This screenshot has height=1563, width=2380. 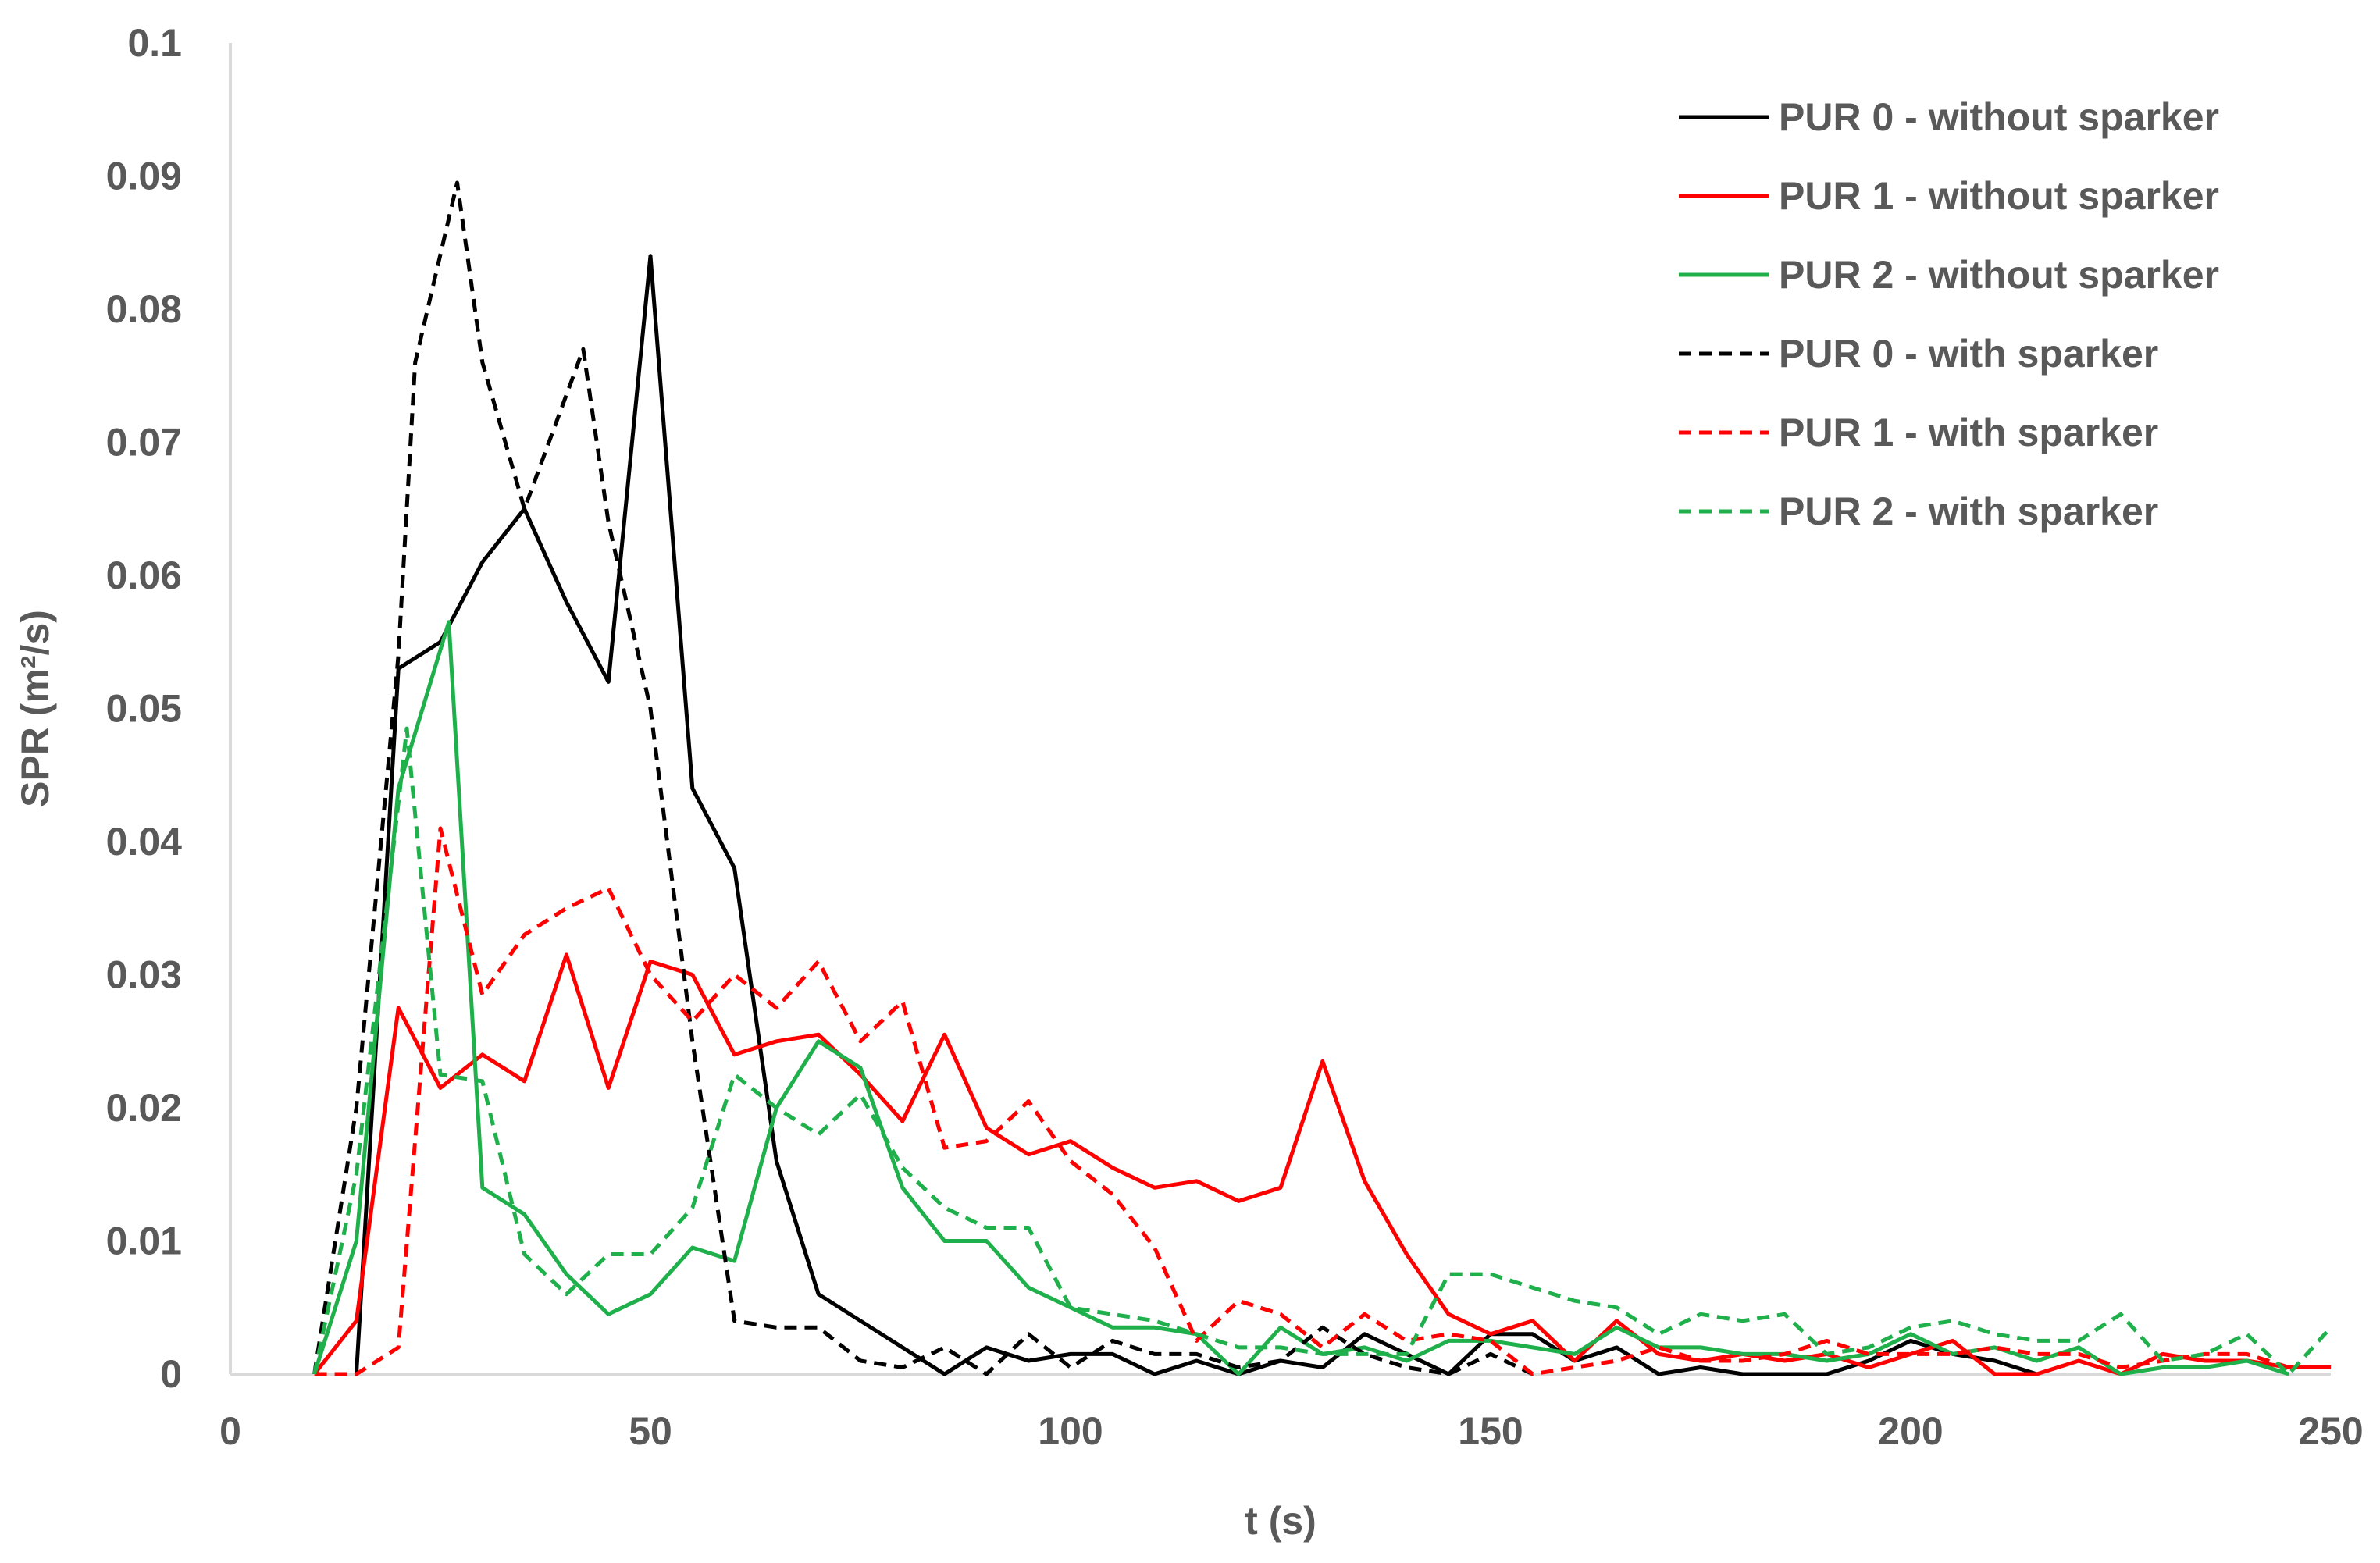 I want to click on legend-label-6: PUR 2 - with sparker, so click(x=1968, y=512).